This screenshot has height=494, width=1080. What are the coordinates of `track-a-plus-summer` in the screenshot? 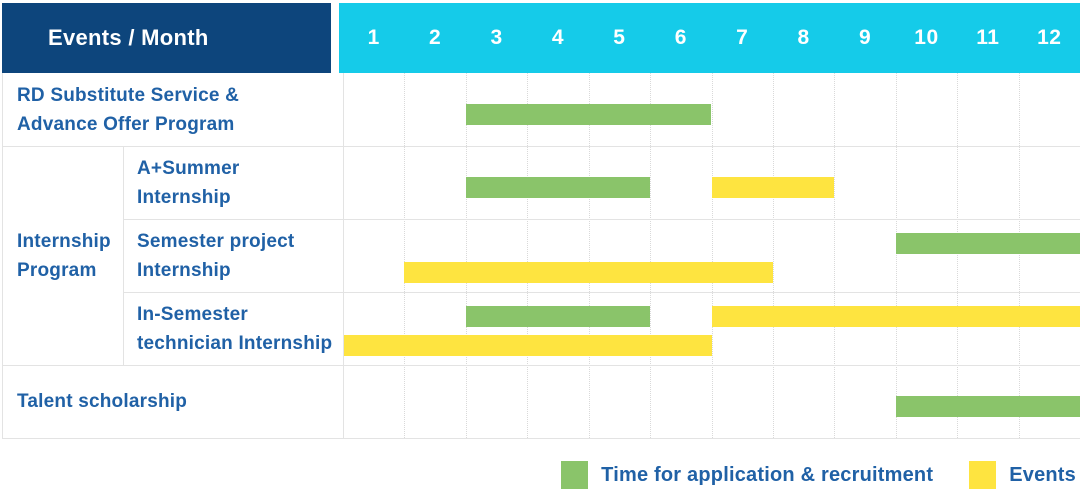 It's located at (711, 182).